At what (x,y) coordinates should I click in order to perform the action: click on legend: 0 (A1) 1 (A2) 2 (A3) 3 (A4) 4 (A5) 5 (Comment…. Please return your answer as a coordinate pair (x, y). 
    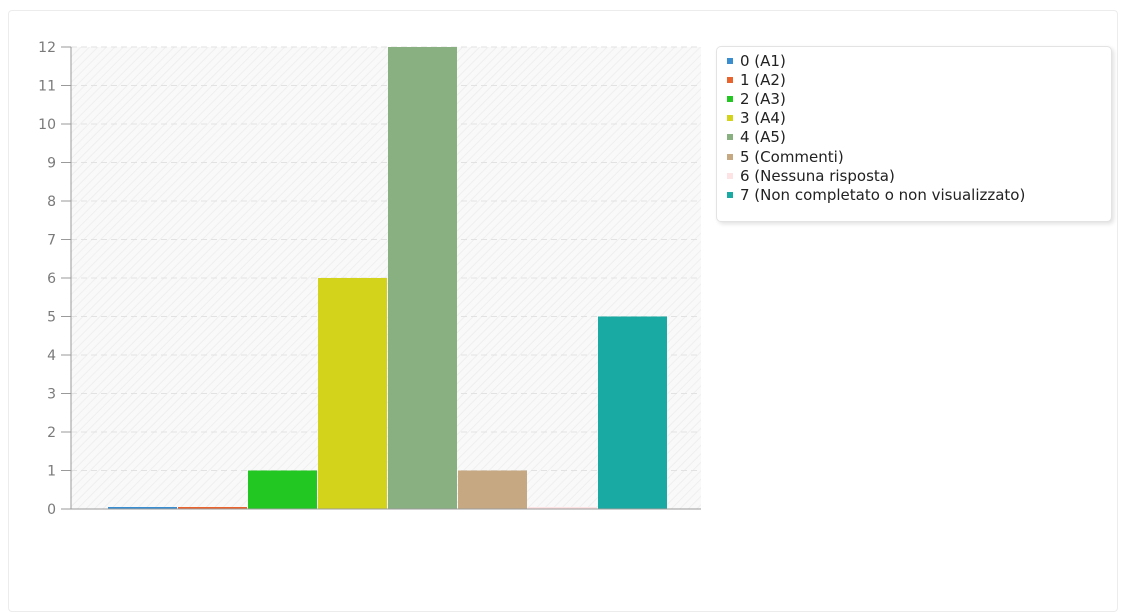
    Looking at the image, I should click on (914, 134).